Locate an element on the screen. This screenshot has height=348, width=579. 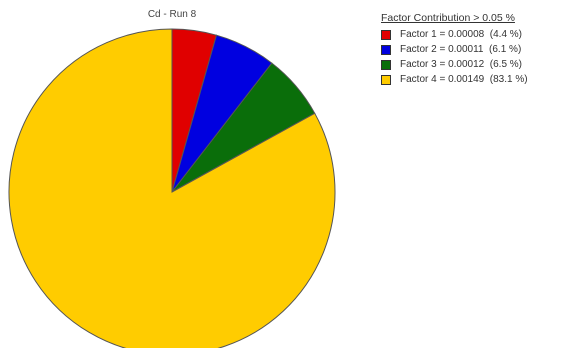
legend-title: Factor Contribution > 0.05 % is located at coordinates (448, 18).